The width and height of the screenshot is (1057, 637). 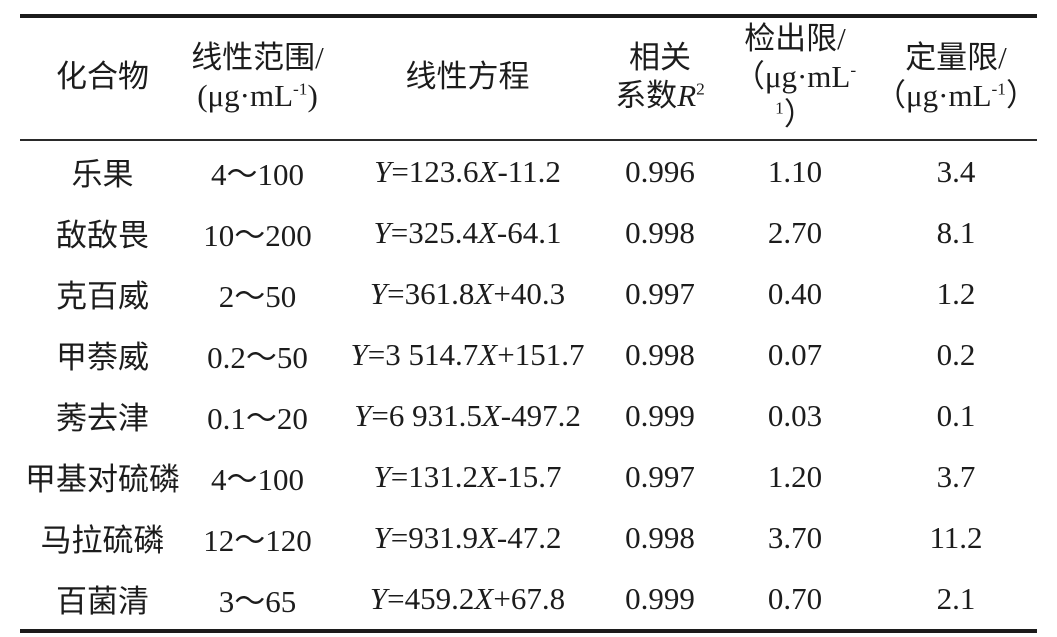 What do you see at coordinates (795, 598) in the screenshot?
I see `cell-lod: 0.70` at bounding box center [795, 598].